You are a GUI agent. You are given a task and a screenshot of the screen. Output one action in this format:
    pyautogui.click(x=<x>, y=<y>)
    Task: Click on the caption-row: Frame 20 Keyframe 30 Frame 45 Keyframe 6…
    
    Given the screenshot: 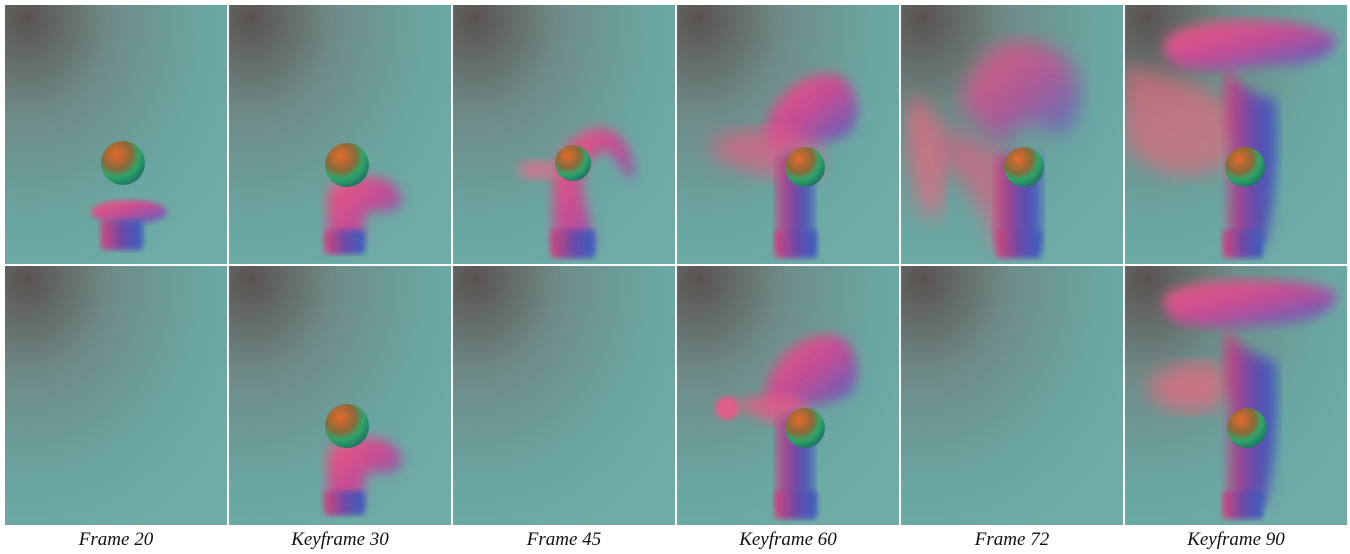 What is the action you would take?
    pyautogui.click(x=676, y=540)
    